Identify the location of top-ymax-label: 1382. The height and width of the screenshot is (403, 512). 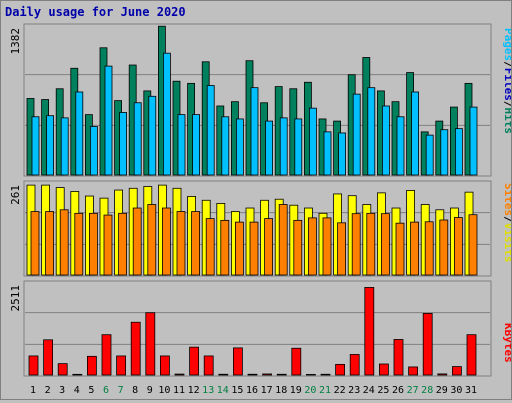
(15, 41).